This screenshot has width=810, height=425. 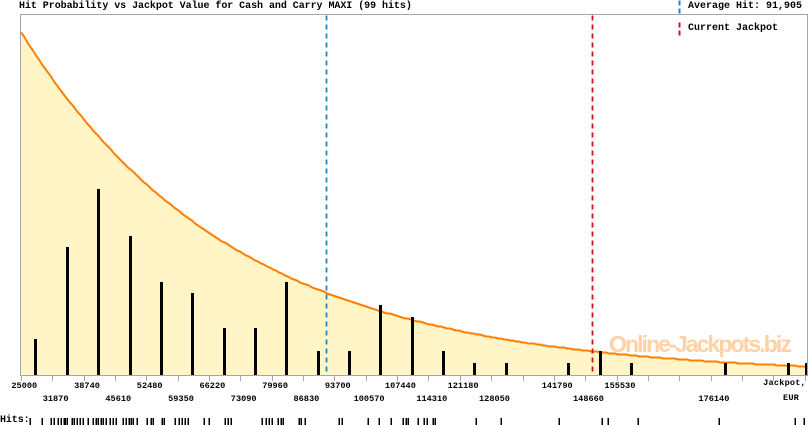 I want to click on x-tick-label-155530: 155530, so click(x=620, y=386).